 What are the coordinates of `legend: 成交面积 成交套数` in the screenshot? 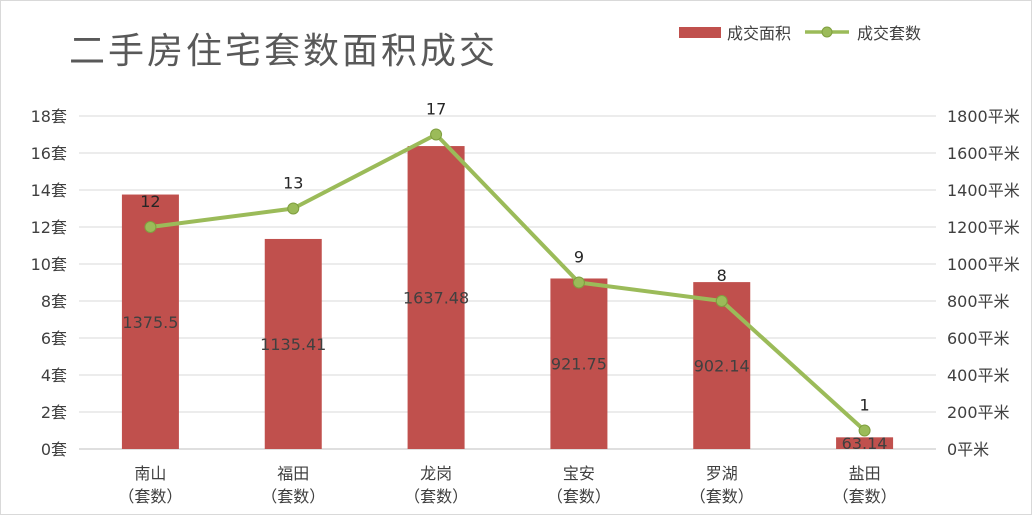 It's located at (800, 33).